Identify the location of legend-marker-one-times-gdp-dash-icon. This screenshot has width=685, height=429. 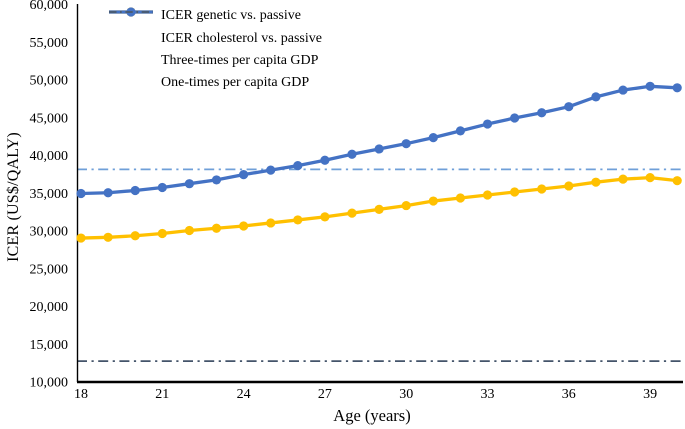
(131, 50).